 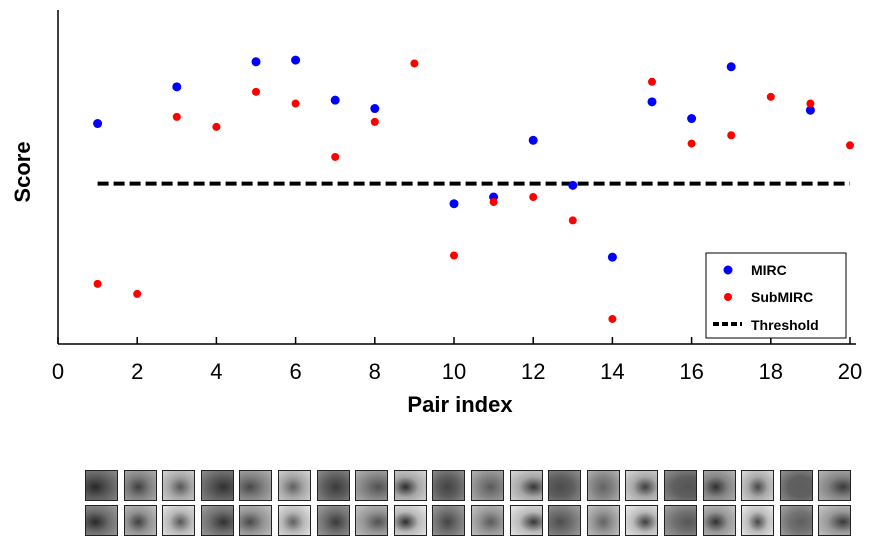 What do you see at coordinates (850, 371) in the screenshot?
I see `x-tick-label: 20` at bounding box center [850, 371].